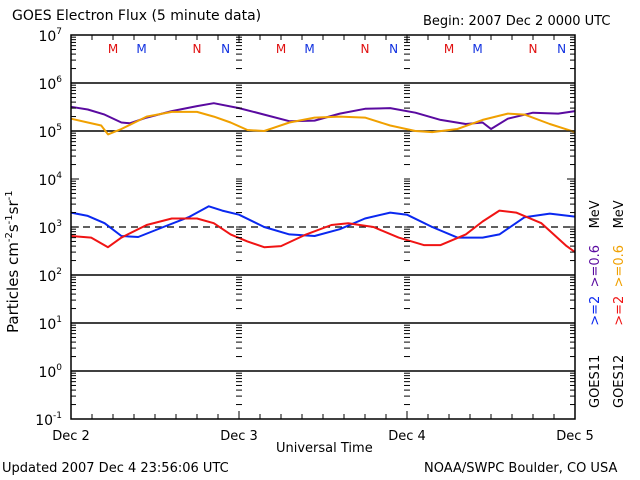 The width and height of the screenshot is (640, 480). What do you see at coordinates (48, 420) in the screenshot?
I see `y-tick-label: 10⁻¹` at bounding box center [48, 420].